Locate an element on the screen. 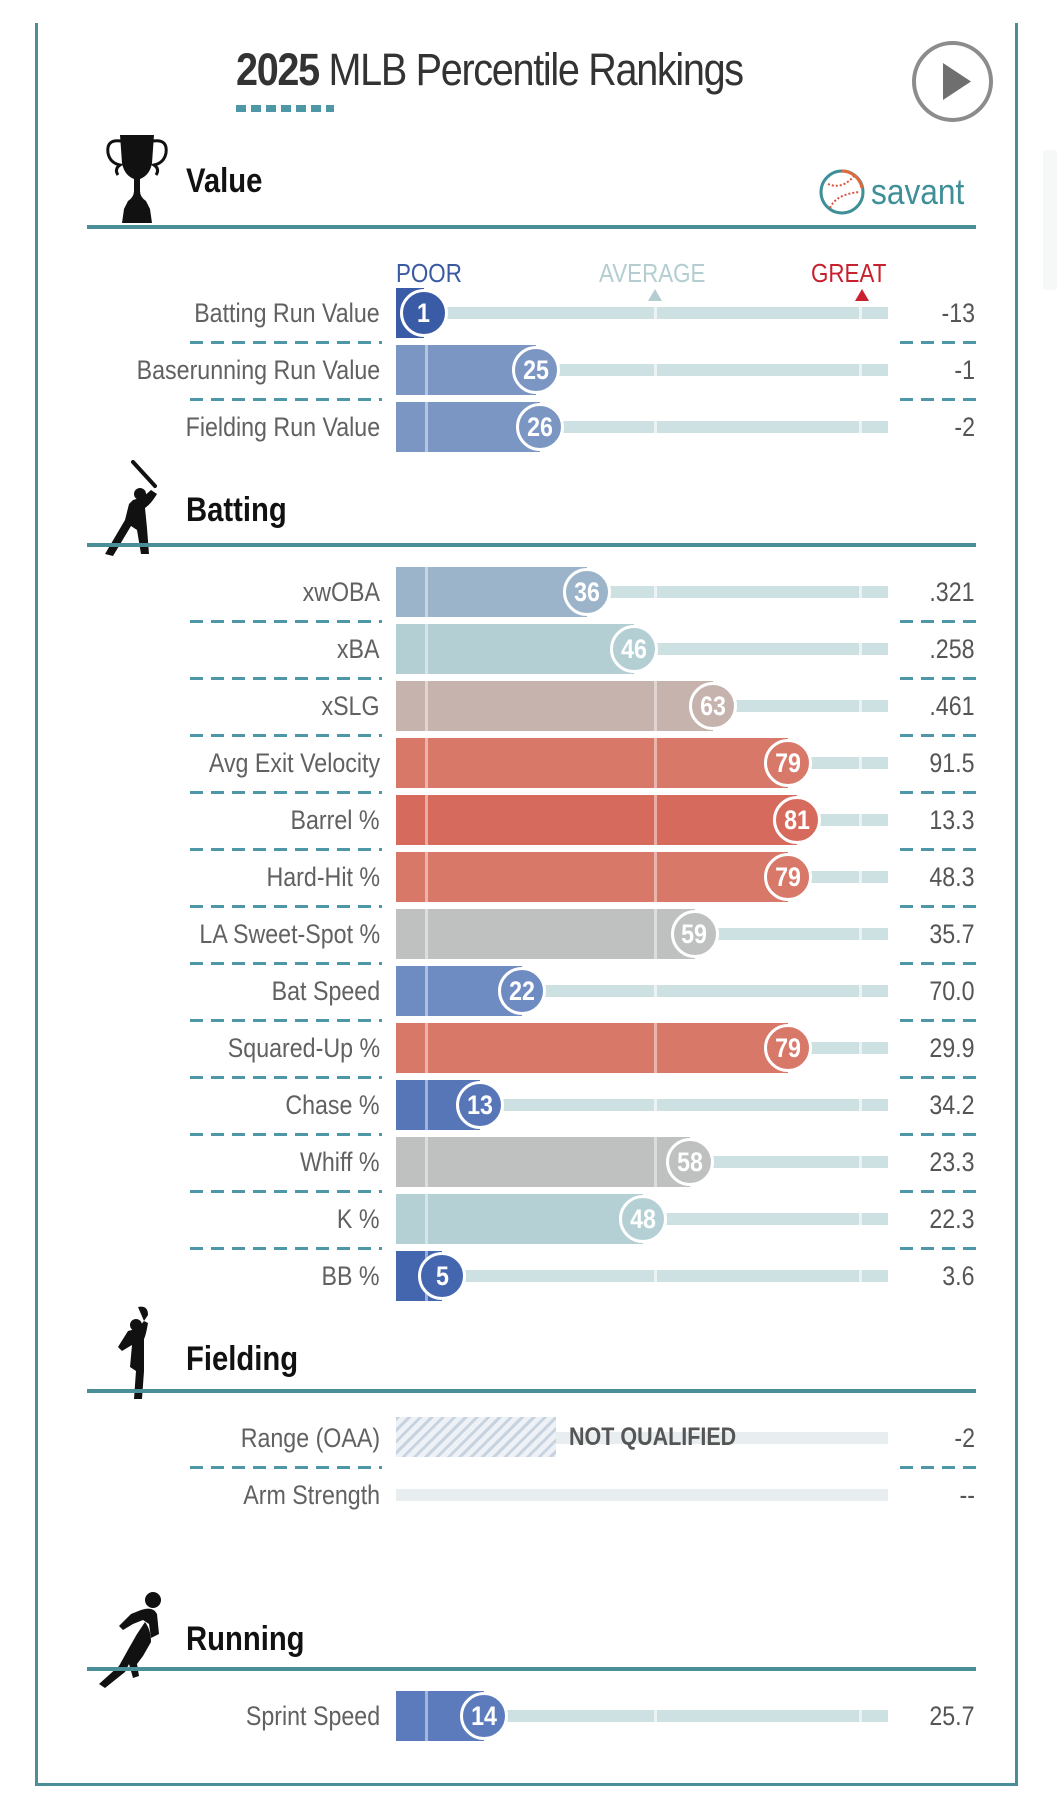  great-marker-icon is located at coordinates (862, 295).